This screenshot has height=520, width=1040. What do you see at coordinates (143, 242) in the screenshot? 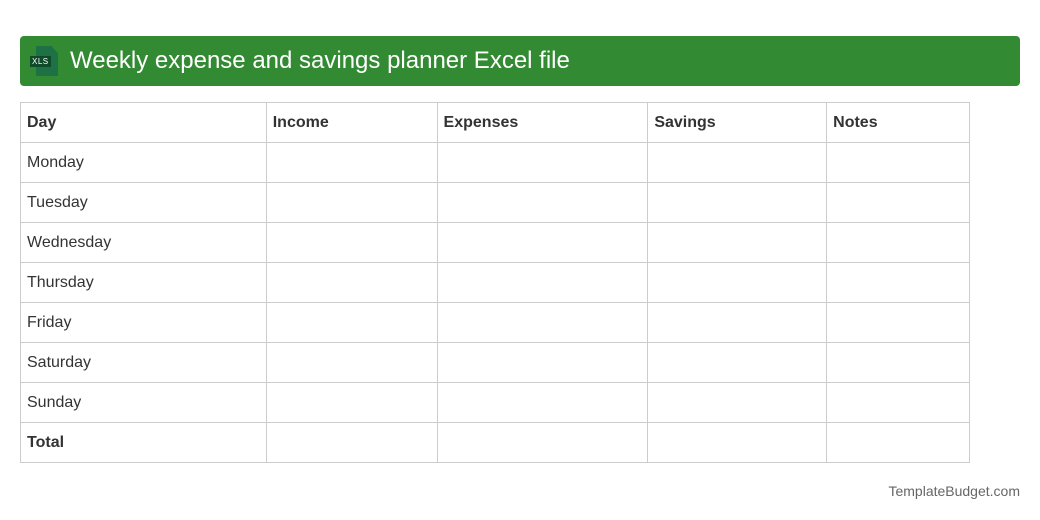
I see `day-cell: Wednesday` at bounding box center [143, 242].